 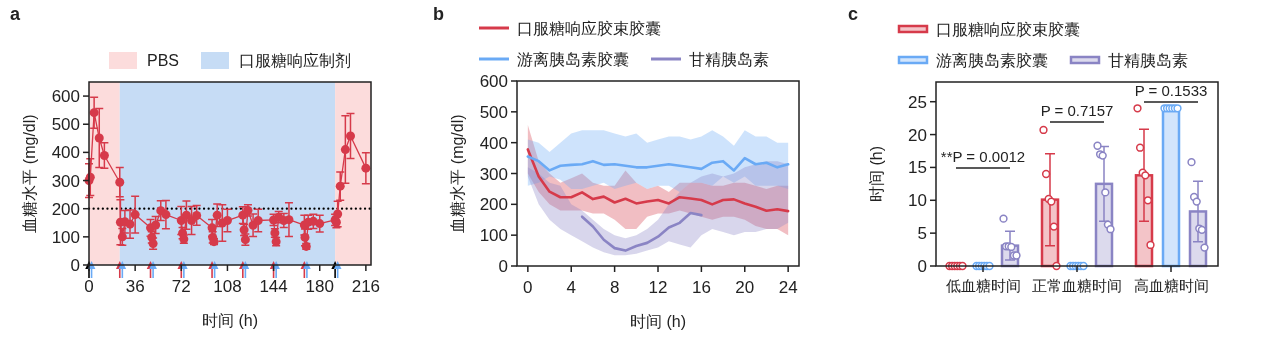 I want to click on x-tick-label: 16, so click(x=701, y=287).